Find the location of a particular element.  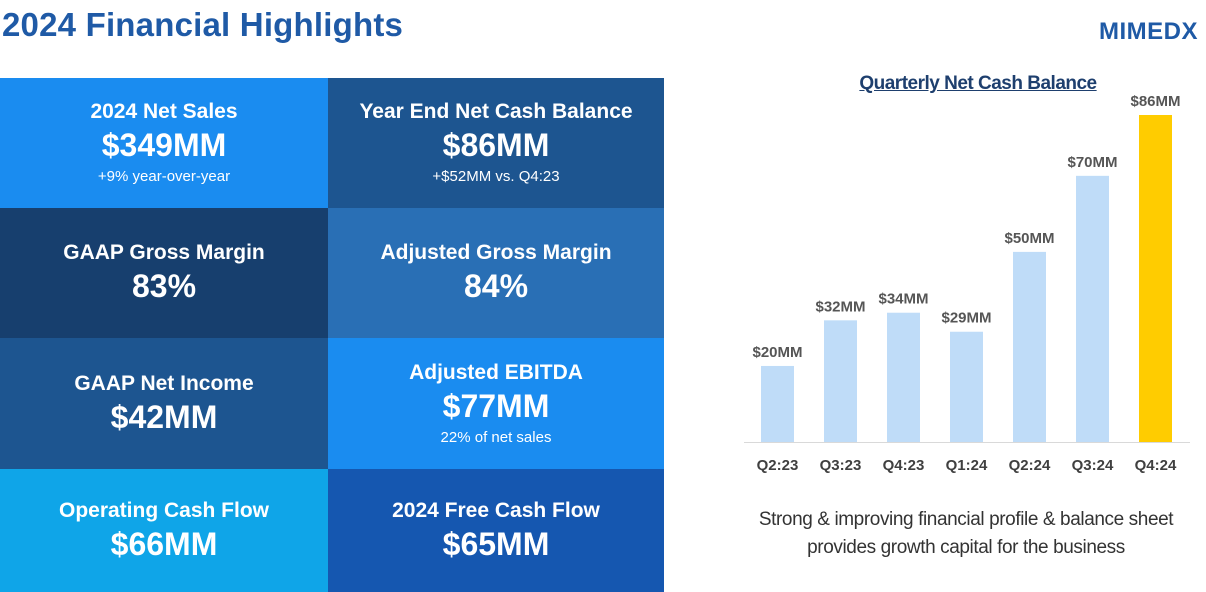

tile-gaap-net-income: GAAP Net Income $42MM is located at coordinates (164, 403).